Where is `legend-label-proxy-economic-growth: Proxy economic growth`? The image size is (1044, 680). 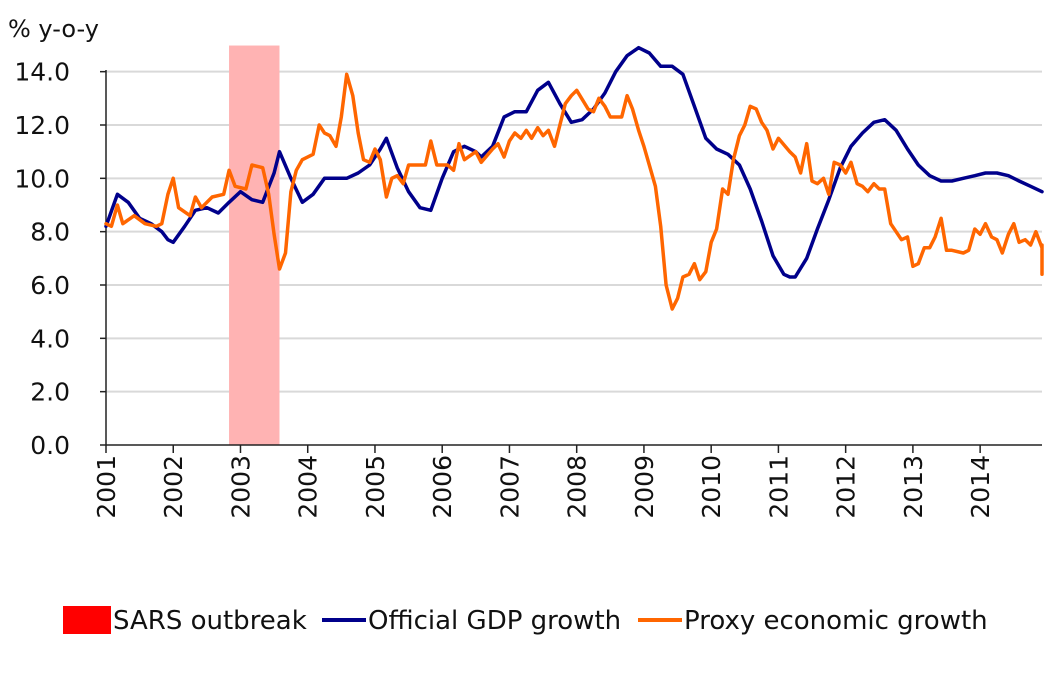
legend-label-proxy-economic-growth: Proxy economic growth is located at coordinates (836, 621).